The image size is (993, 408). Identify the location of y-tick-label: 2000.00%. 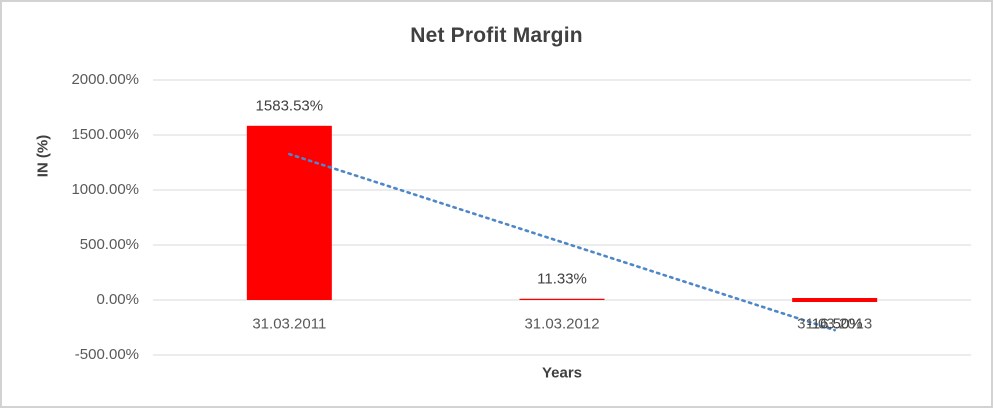
(105, 79).